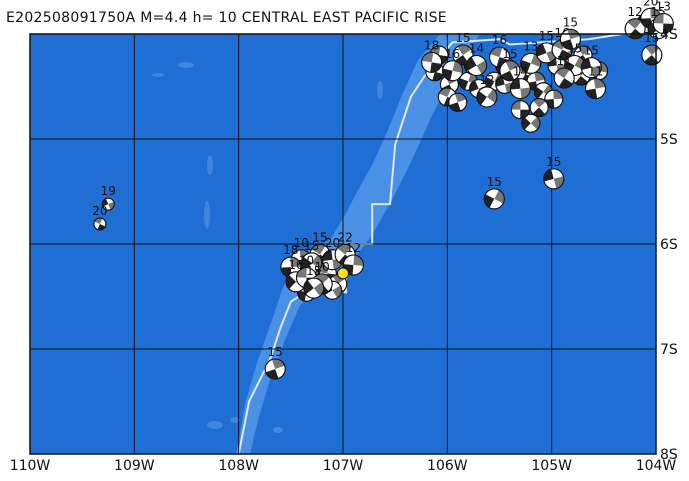  What do you see at coordinates (669, 35) in the screenshot?
I see `lat-tick-label: 4S` at bounding box center [669, 35].